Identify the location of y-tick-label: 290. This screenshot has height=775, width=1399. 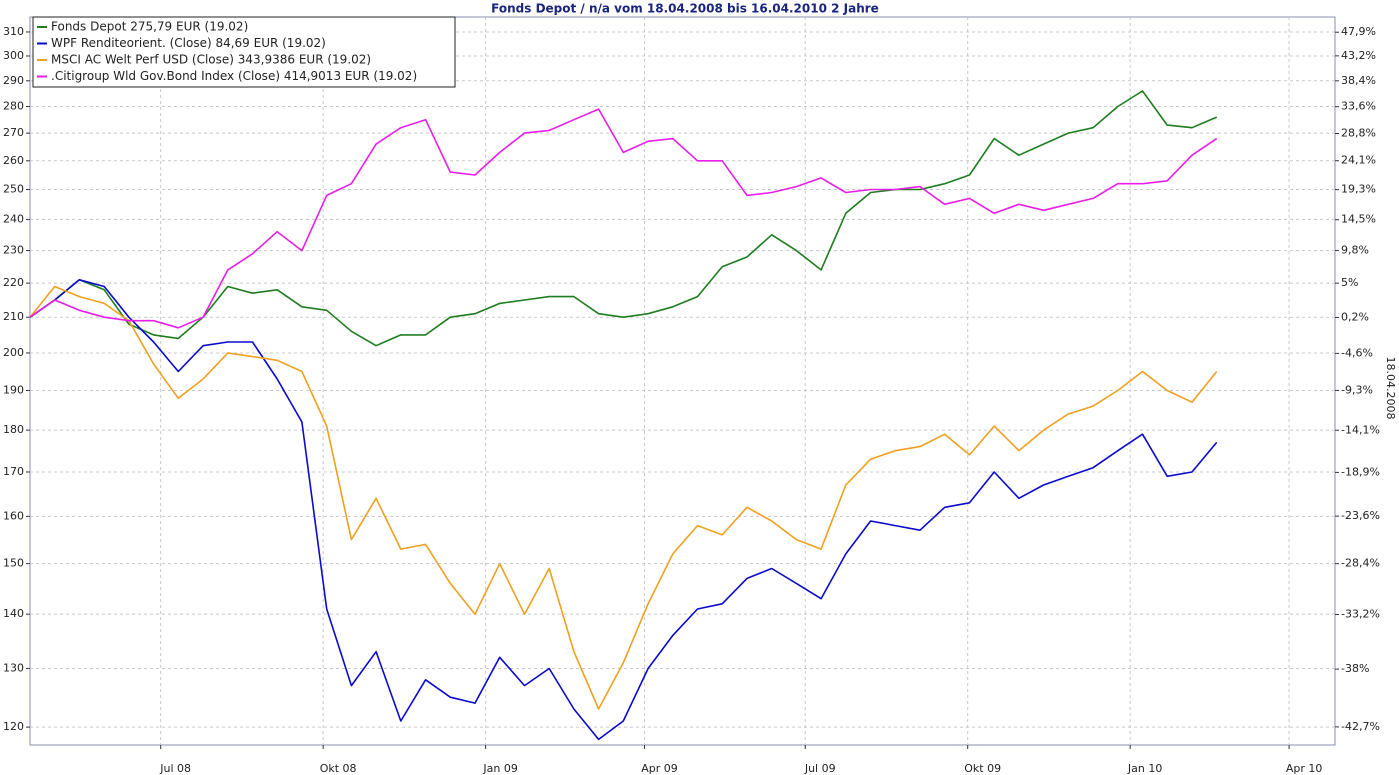
(13, 80).